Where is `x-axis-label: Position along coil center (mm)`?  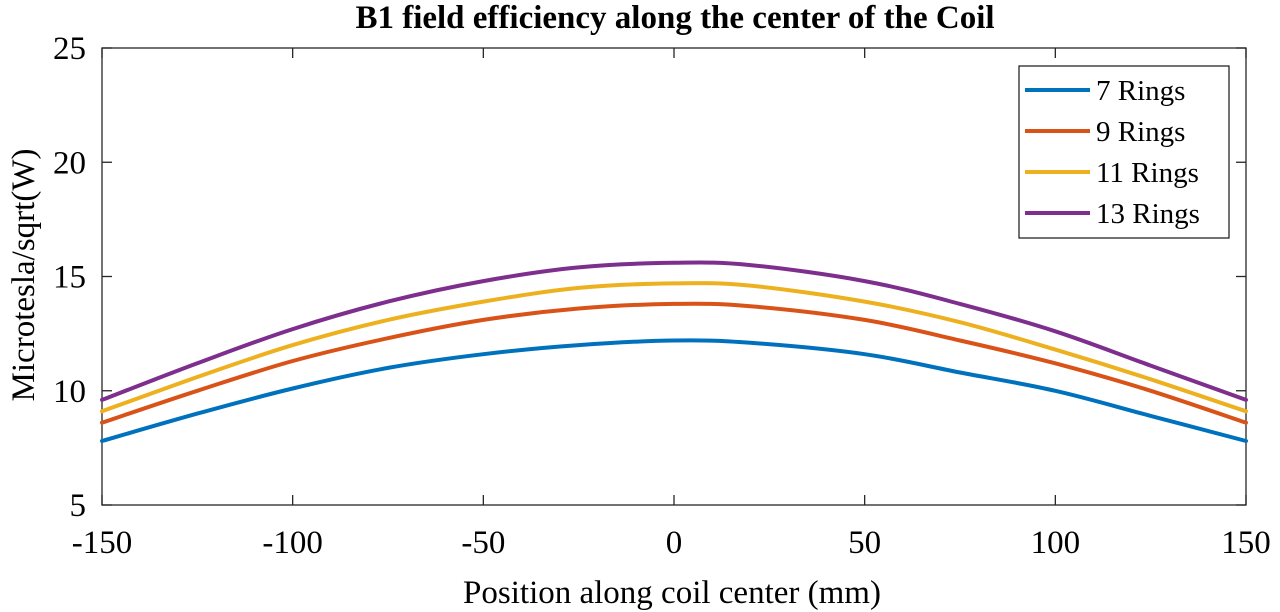 x-axis-label: Position along coil center (mm) is located at coordinates (672, 593).